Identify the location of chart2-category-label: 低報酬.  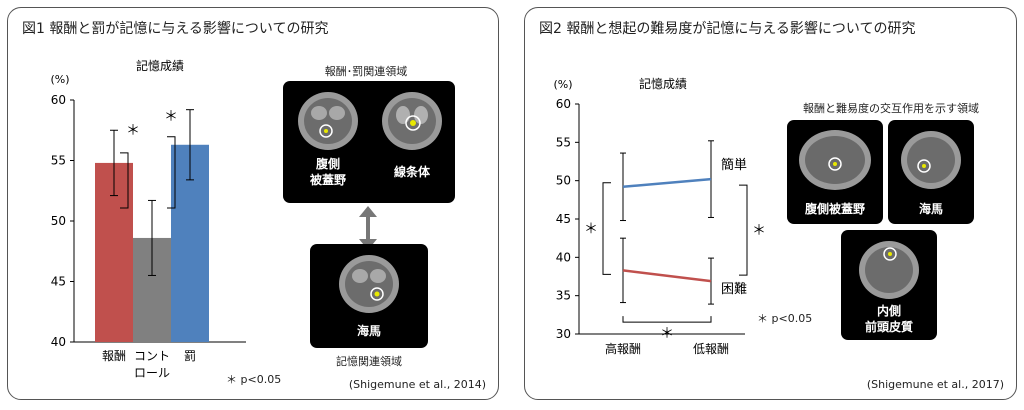
(711, 349).